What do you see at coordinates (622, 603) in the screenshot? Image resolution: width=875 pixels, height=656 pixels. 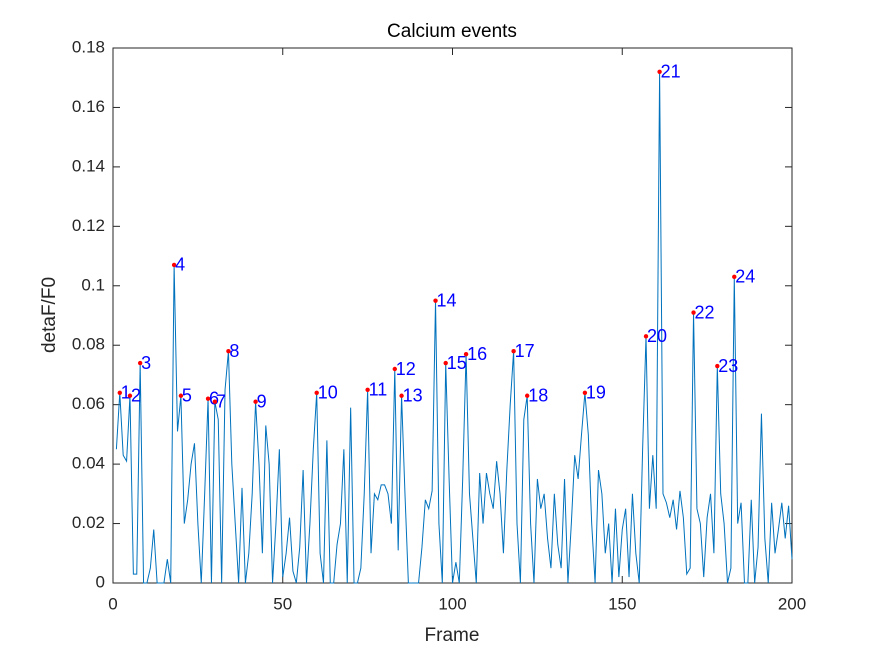 I see `x-tick-label: 150` at bounding box center [622, 603].